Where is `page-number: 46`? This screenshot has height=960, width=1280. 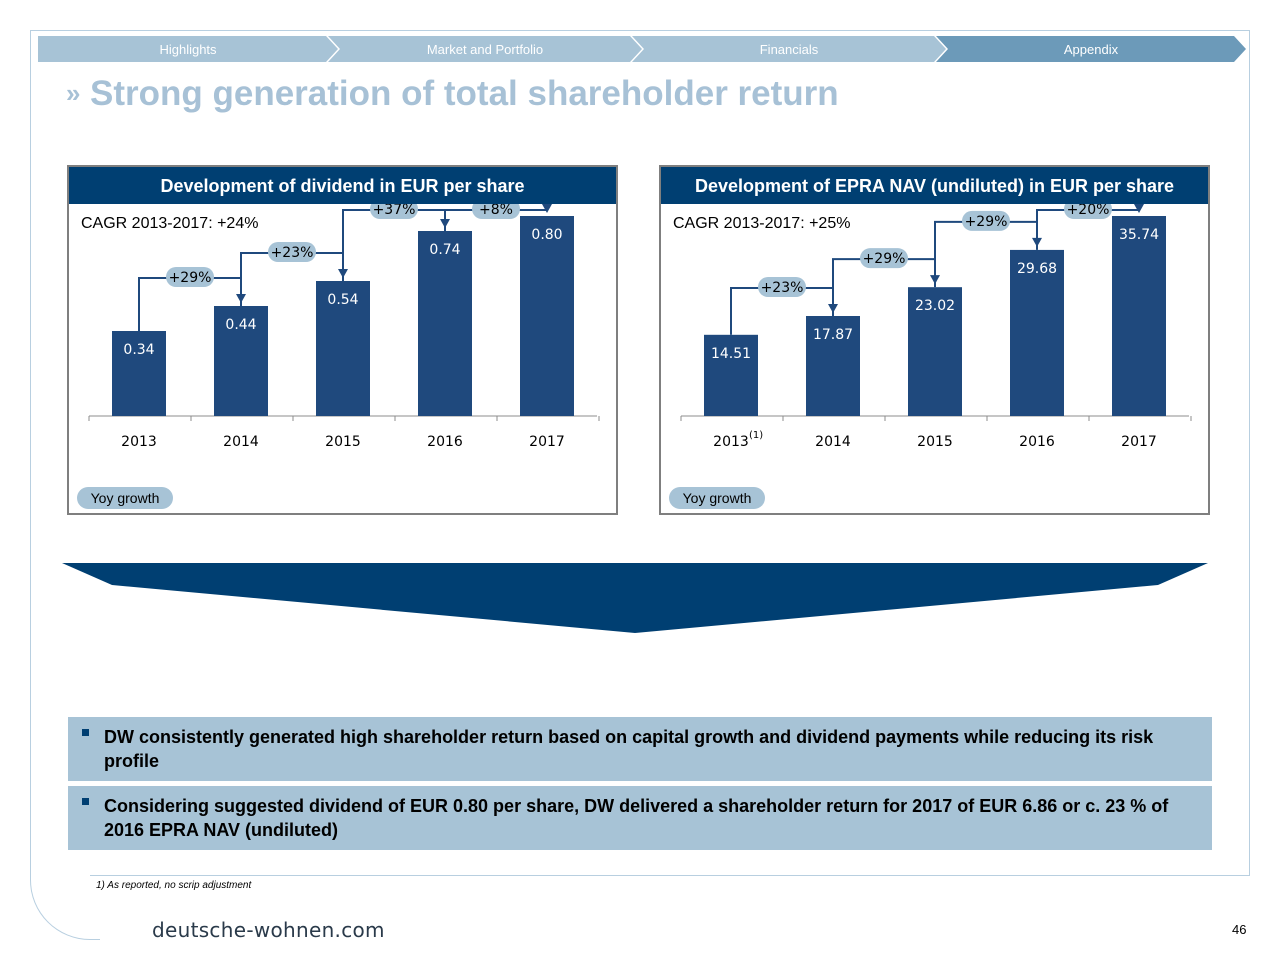 page-number: 46 is located at coordinates (1239, 929).